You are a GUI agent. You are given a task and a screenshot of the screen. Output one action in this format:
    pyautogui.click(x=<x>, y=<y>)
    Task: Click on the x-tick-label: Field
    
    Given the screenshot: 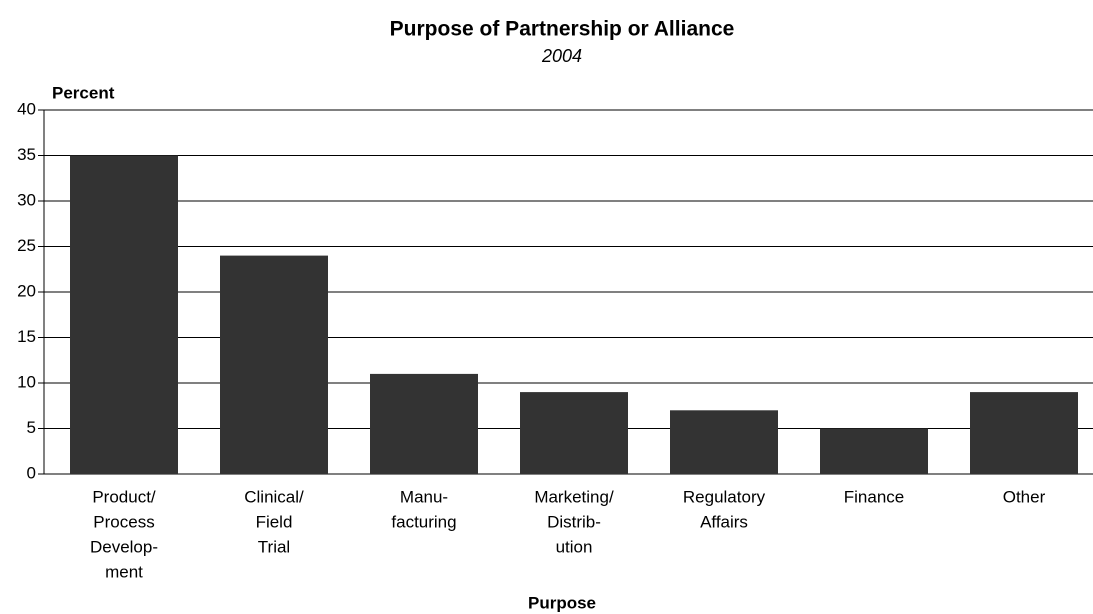 What is the action you would take?
    pyautogui.click(x=274, y=521)
    